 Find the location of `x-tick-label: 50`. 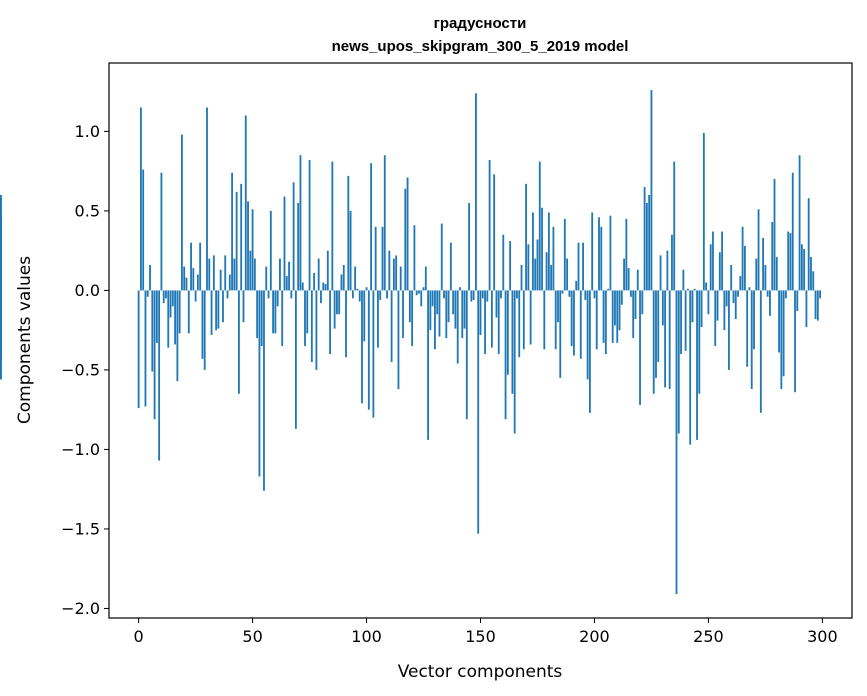

x-tick-label: 50 is located at coordinates (252, 636).